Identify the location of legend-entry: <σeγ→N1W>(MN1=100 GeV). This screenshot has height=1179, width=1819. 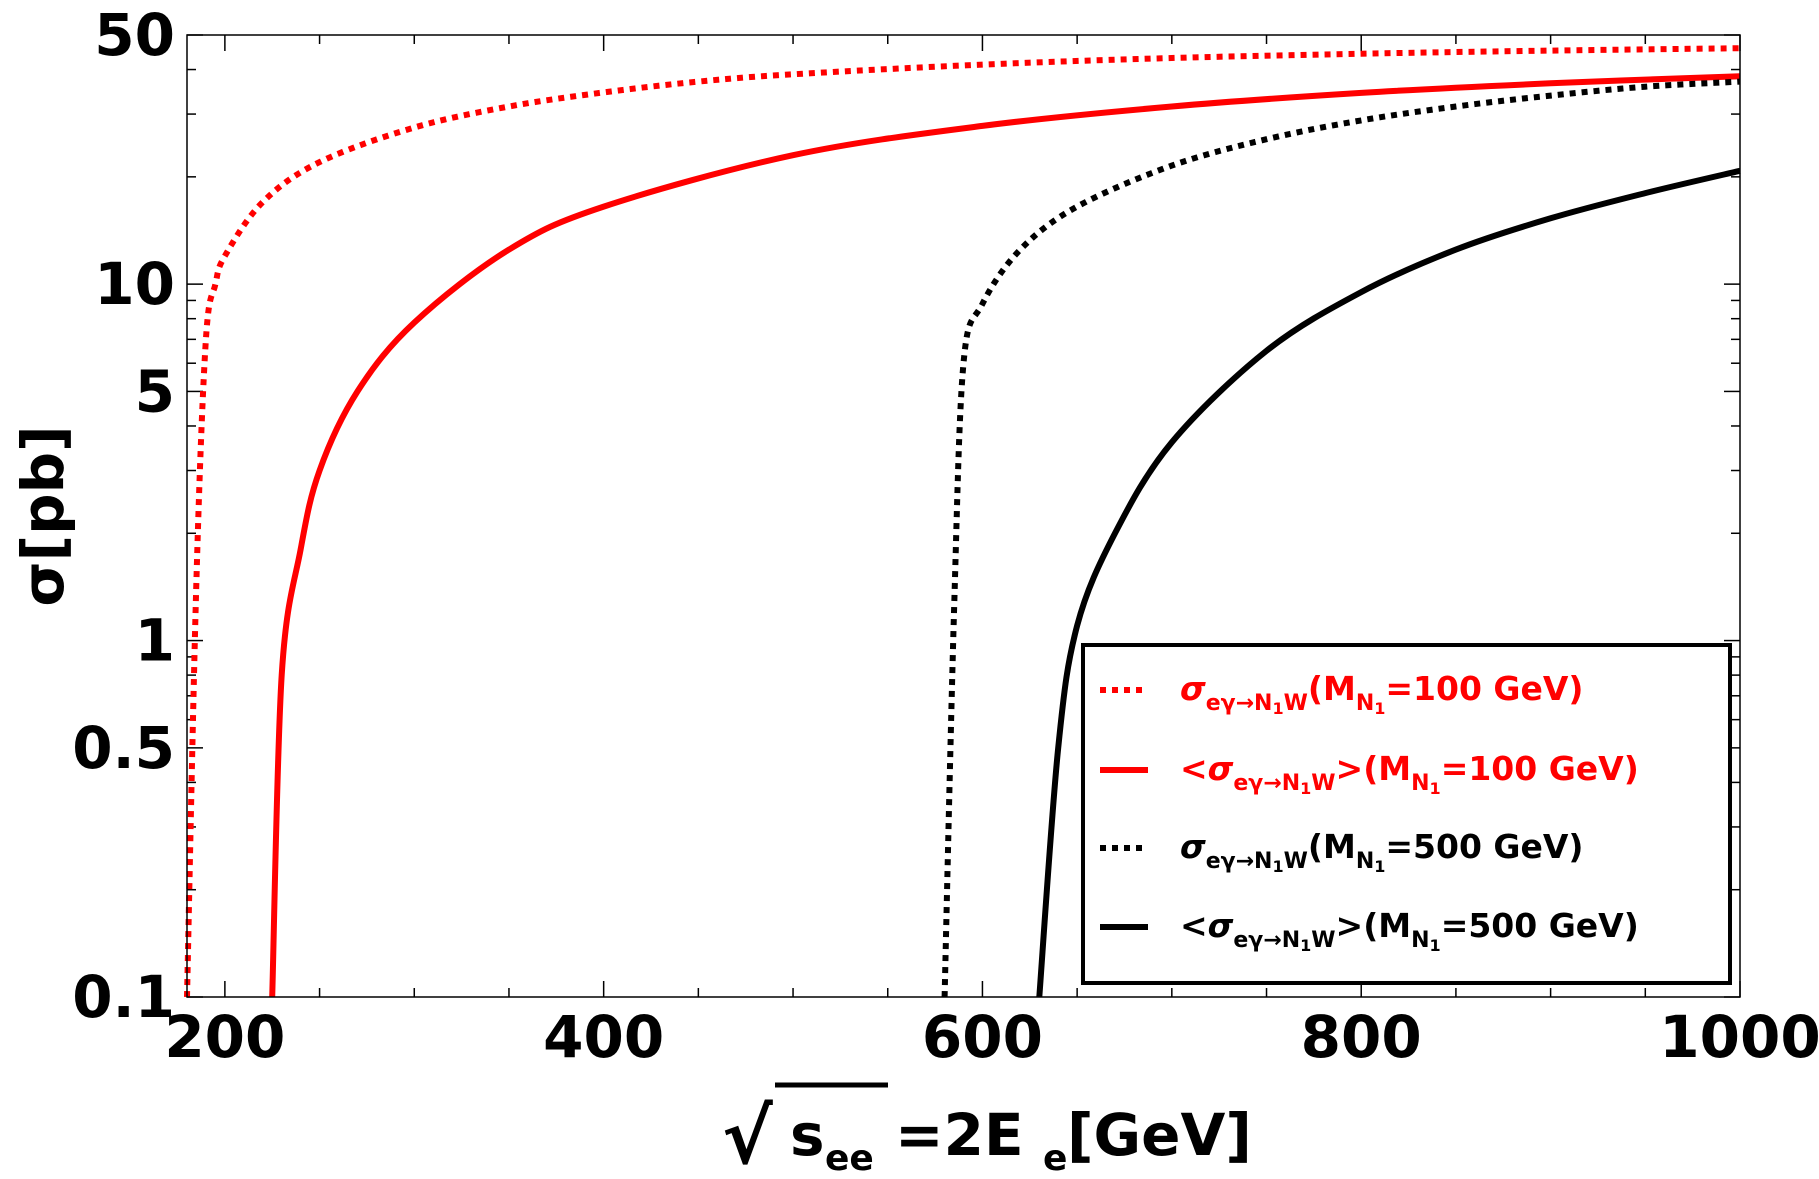
(1369, 773).